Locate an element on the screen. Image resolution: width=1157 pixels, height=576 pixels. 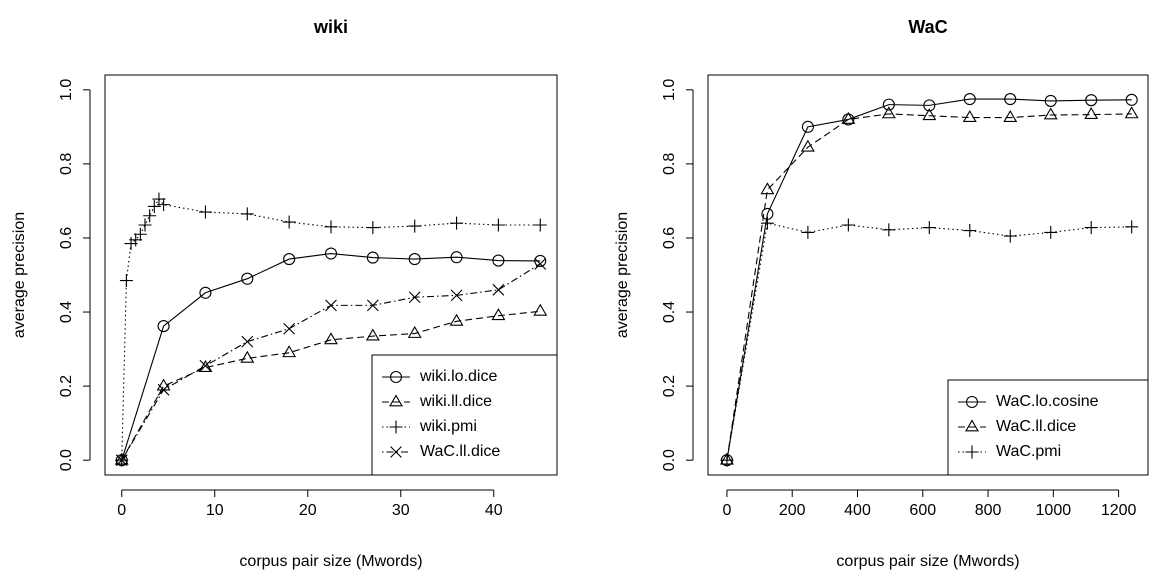
x-tick-label: 0 is located at coordinates (121, 510).